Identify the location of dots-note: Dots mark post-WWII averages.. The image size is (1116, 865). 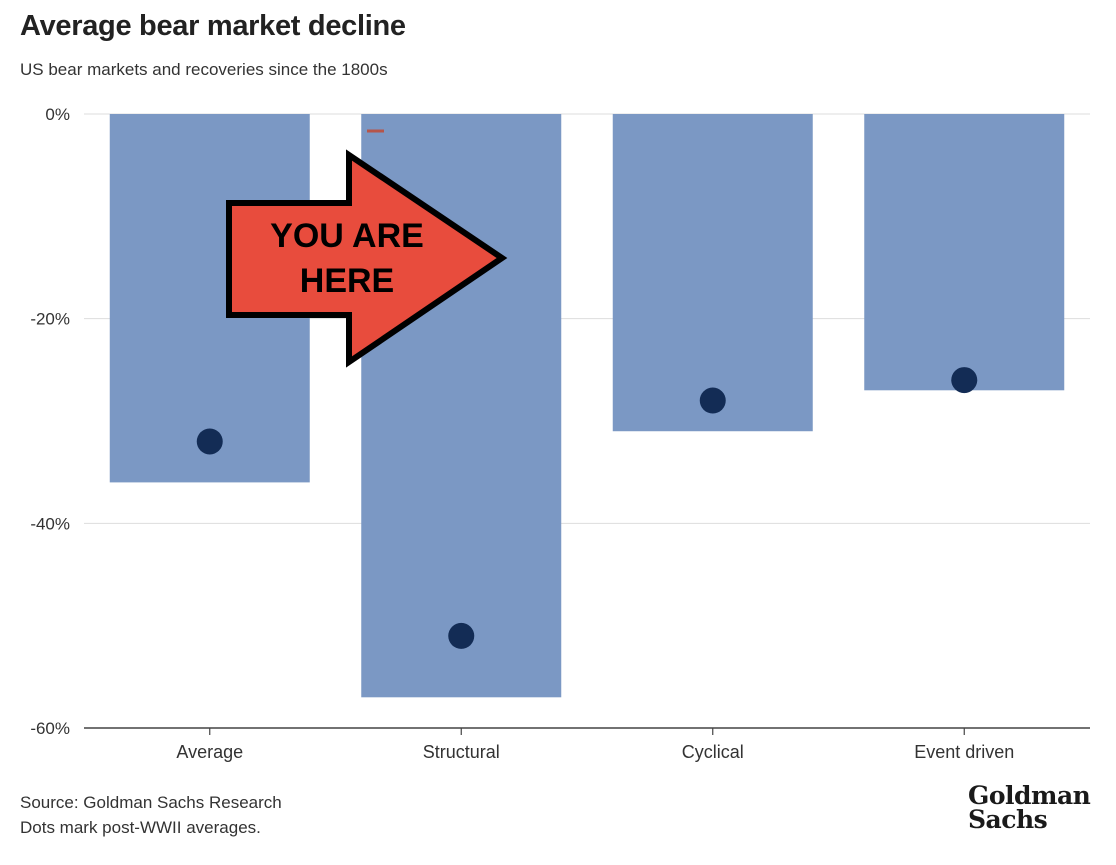
(140, 827).